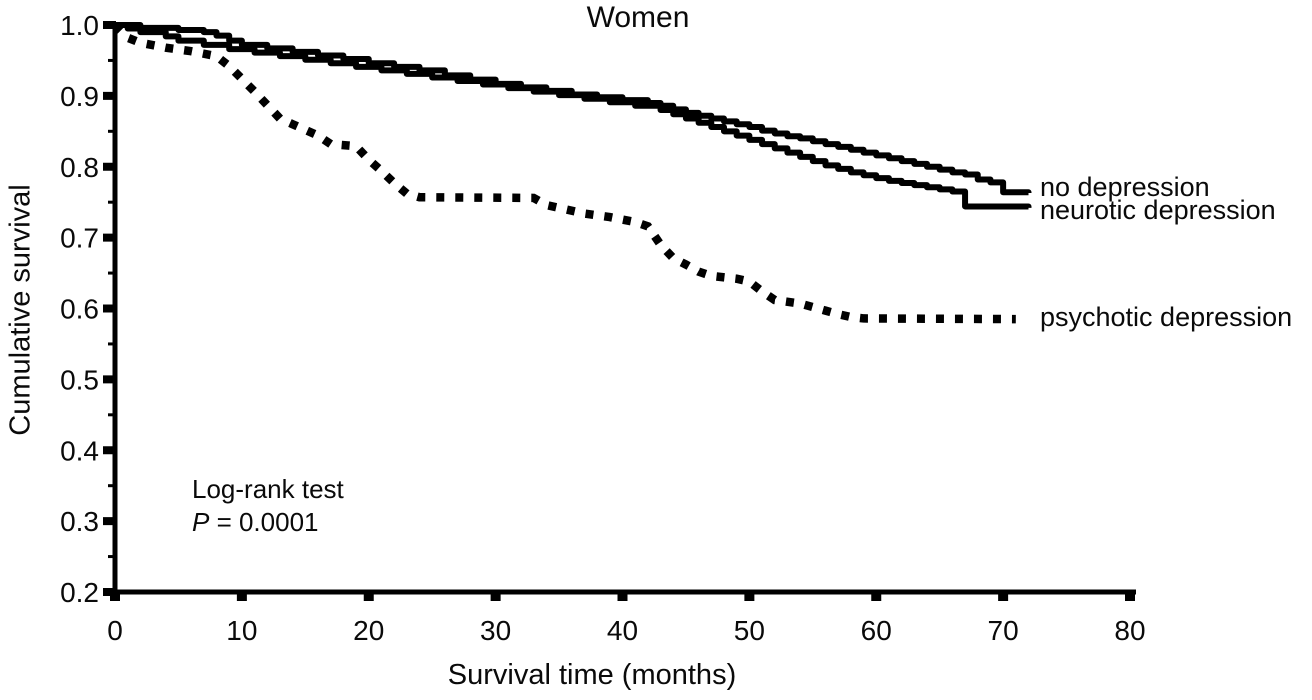  I want to click on p-symbol: P, so click(201, 522).